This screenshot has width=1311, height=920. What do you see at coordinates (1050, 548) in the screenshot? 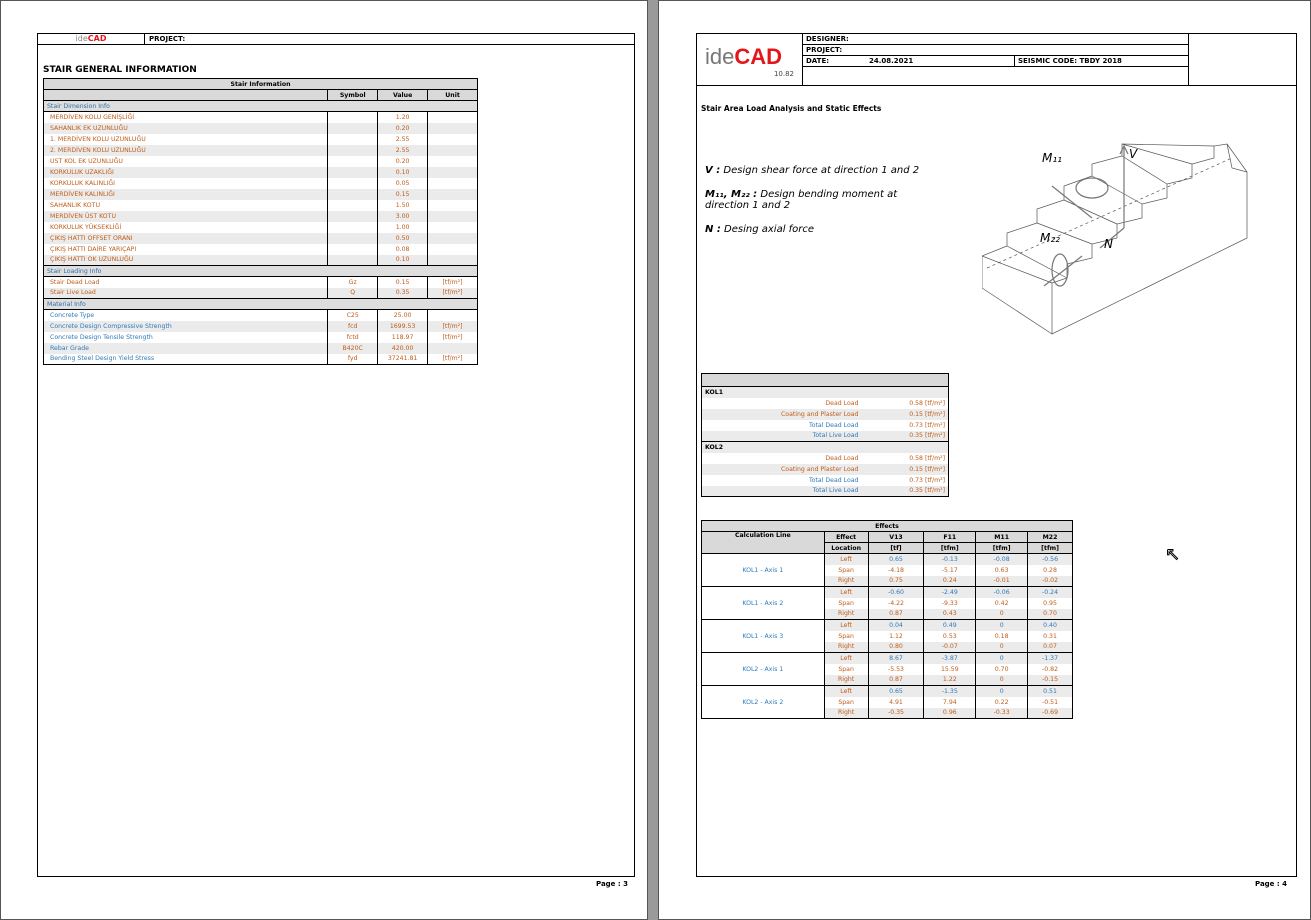
I see `col-header: [tfm]` at bounding box center [1050, 548].